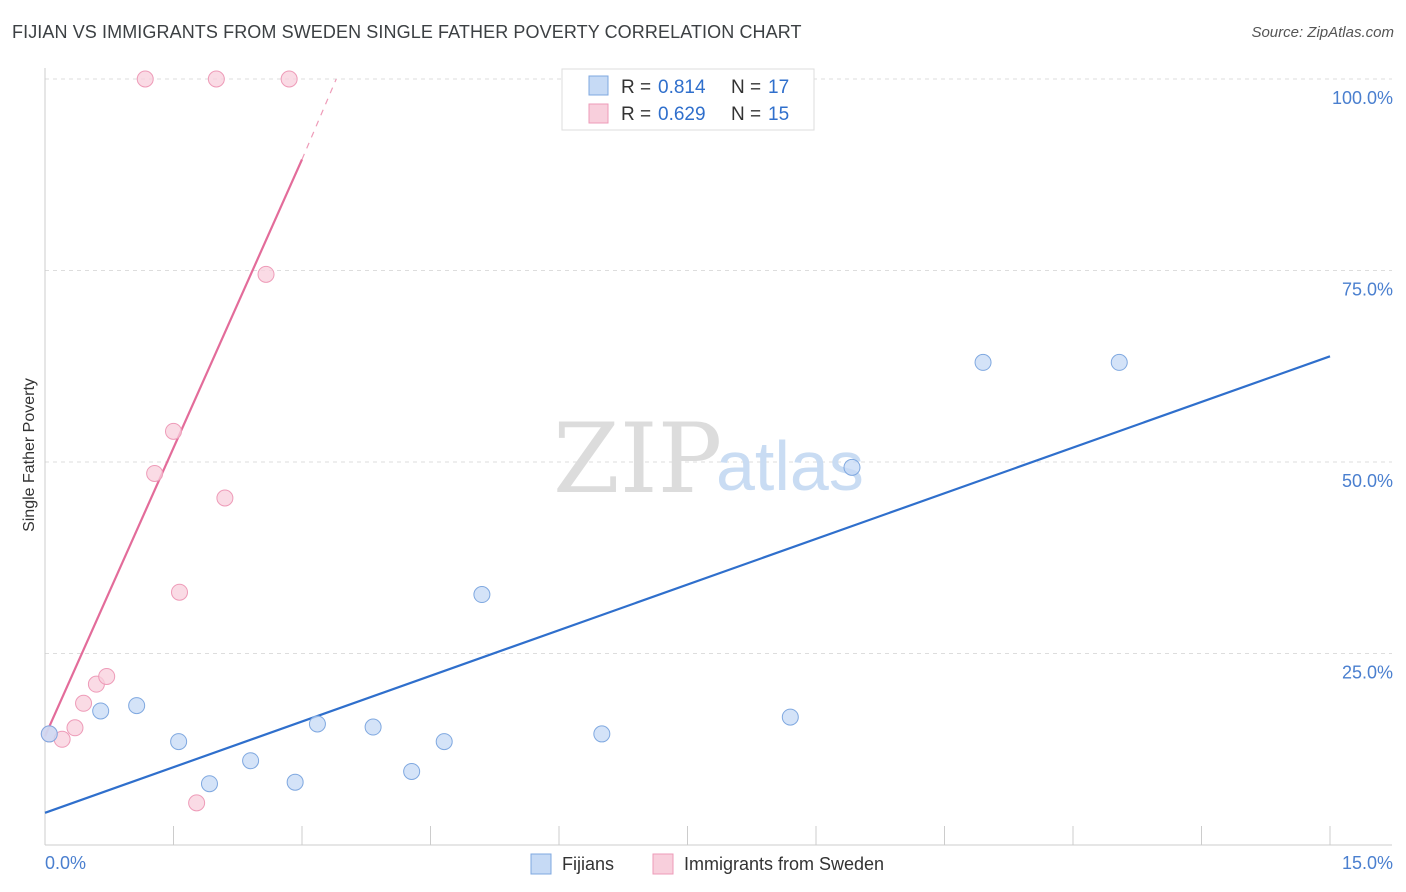 This screenshot has height=892, width=1406. I want to click on x-tick-label-max: 15.0%, so click(1367, 863).